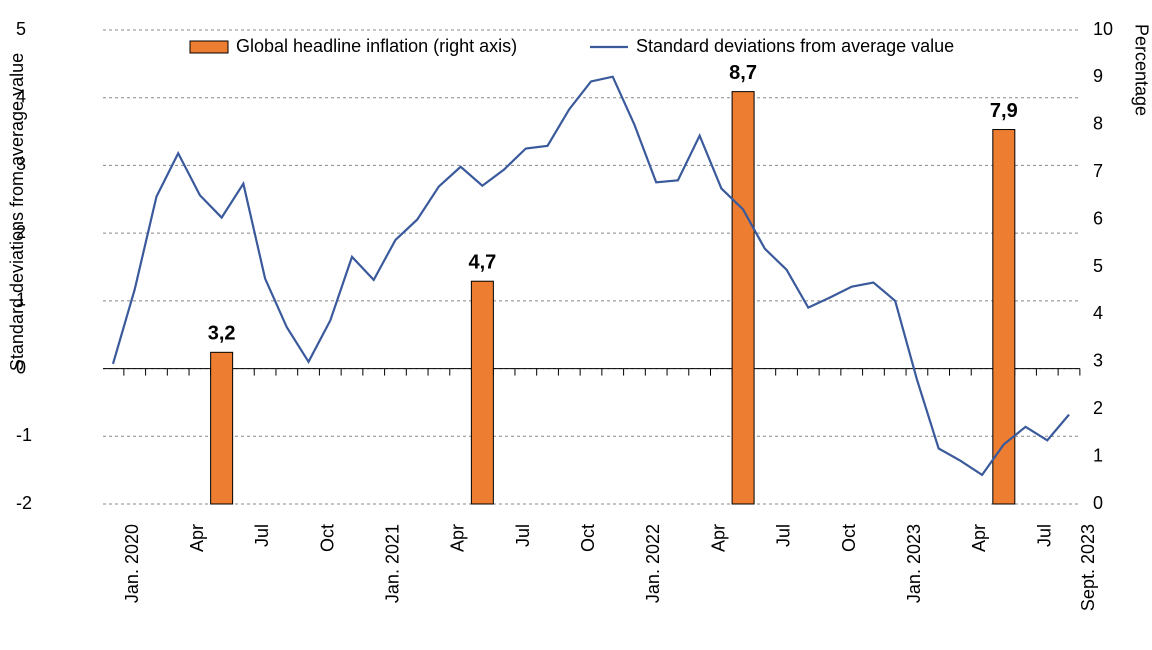  What do you see at coordinates (24, 503) in the screenshot?
I see `y-tick-label: -2` at bounding box center [24, 503].